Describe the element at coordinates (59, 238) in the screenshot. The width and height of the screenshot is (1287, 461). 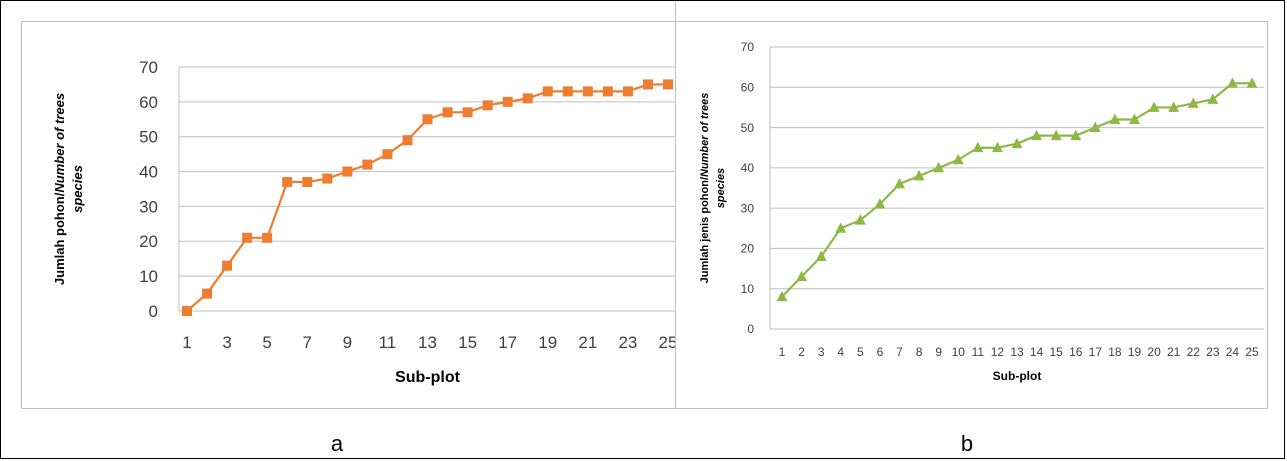
I see `y-axis-label-part: Jumlah pohon/` at that location.